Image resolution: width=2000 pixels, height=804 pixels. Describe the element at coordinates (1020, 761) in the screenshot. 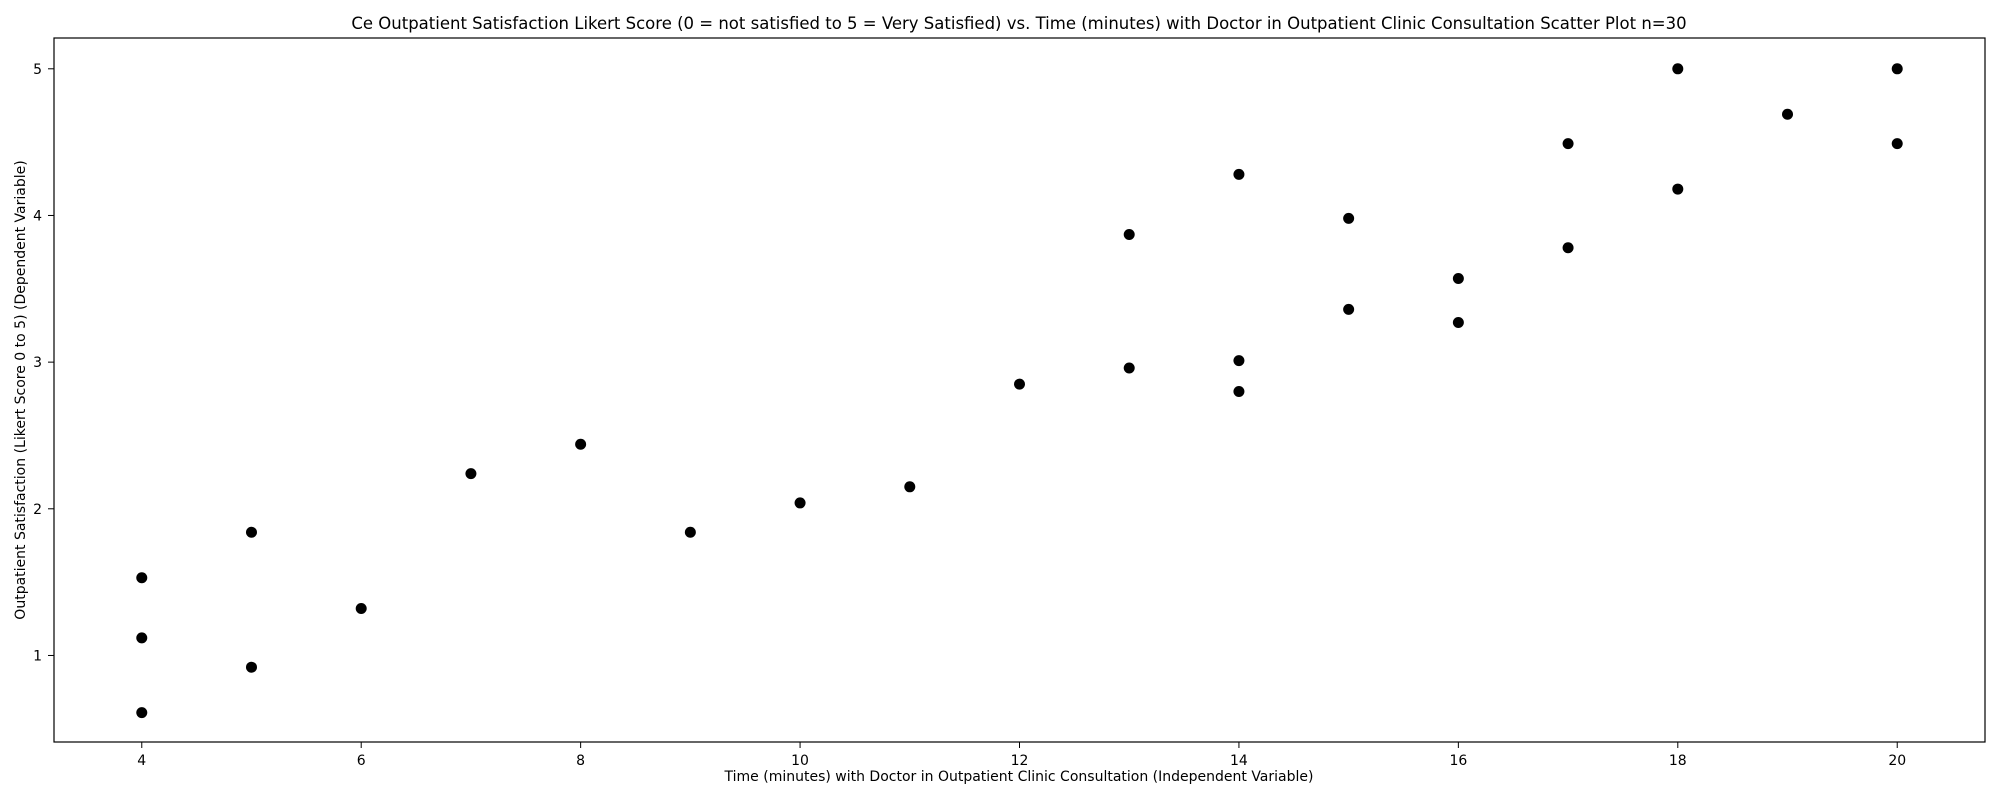

I see `x-tick-label: 12` at that location.